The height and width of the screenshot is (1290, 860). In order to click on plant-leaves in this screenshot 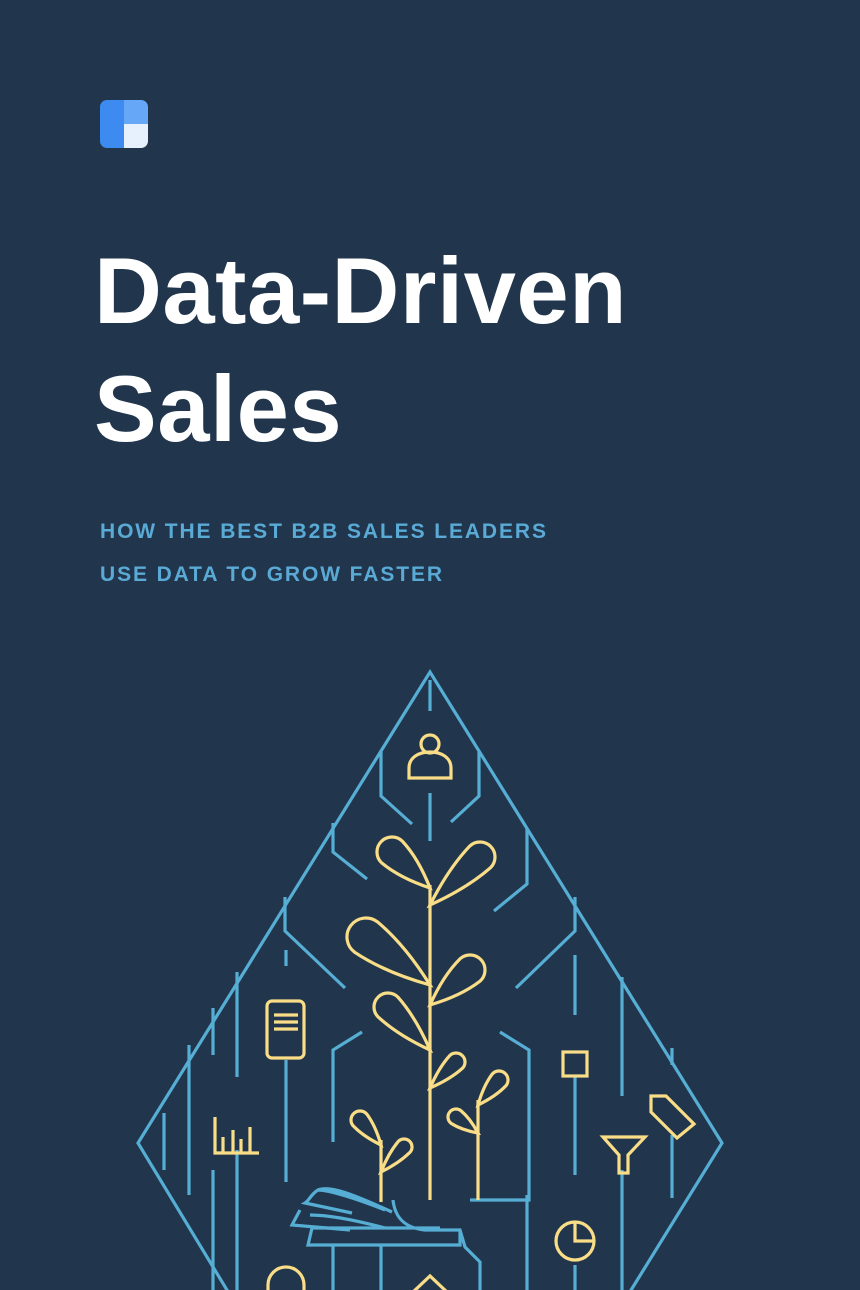, I will do `click(427, 1005)`.